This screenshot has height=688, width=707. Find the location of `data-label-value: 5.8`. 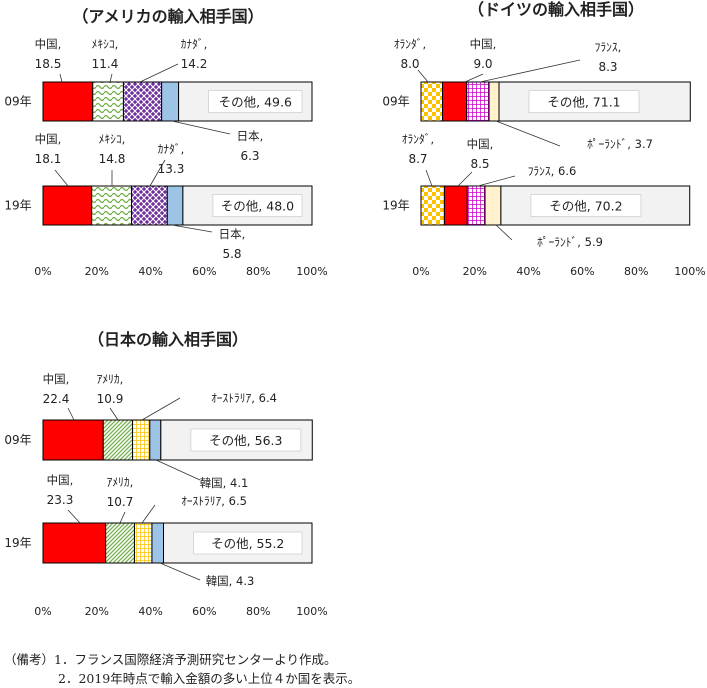

data-label-value: 5.8 is located at coordinates (231, 254).